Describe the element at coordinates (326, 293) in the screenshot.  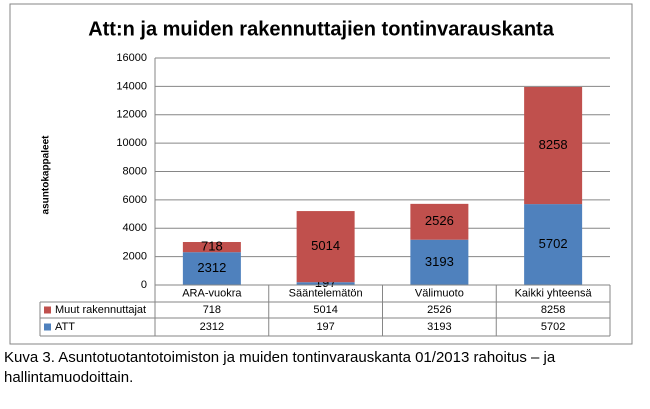
I see `x-tick-label: Sääntelemätön` at that location.